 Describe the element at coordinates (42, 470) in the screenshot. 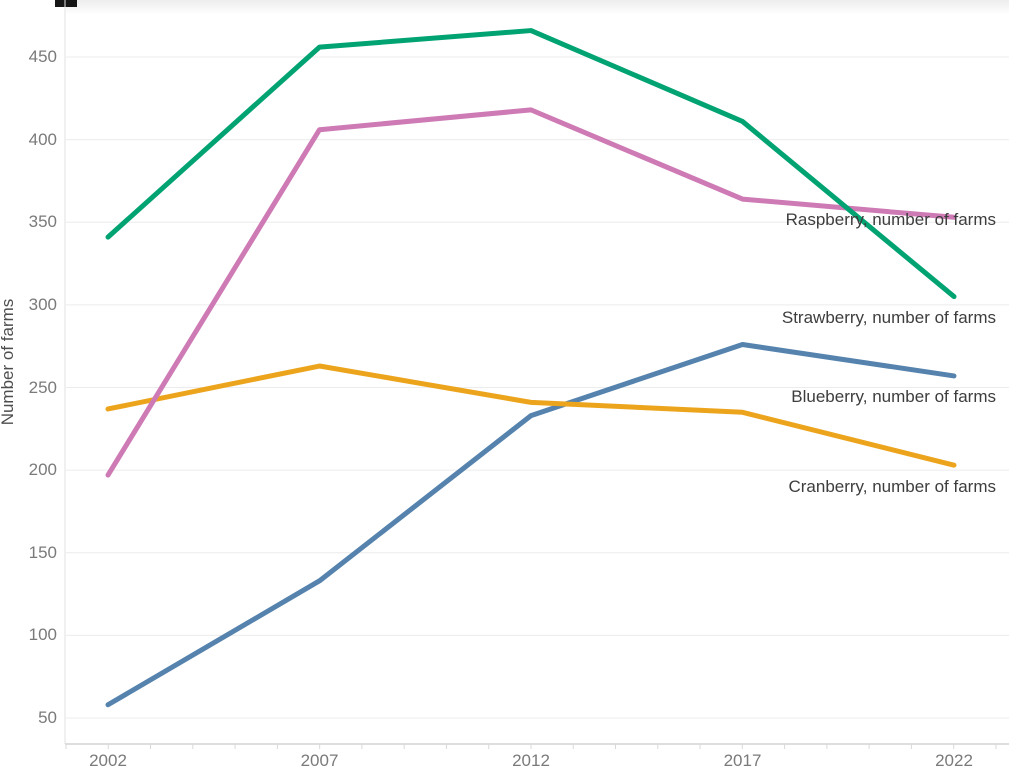

I see `y-tick-label: 200` at that location.